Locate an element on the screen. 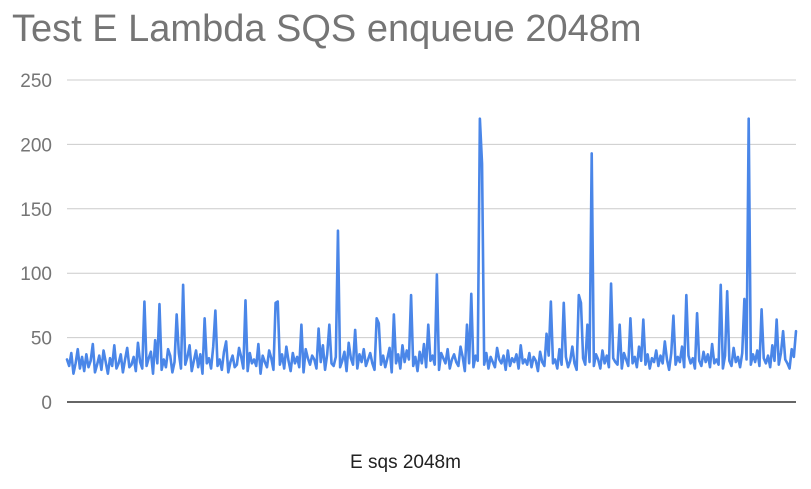 Image resolution: width=811 pixels, height=489 pixels. y-tick-label: 150 is located at coordinates (36, 210).